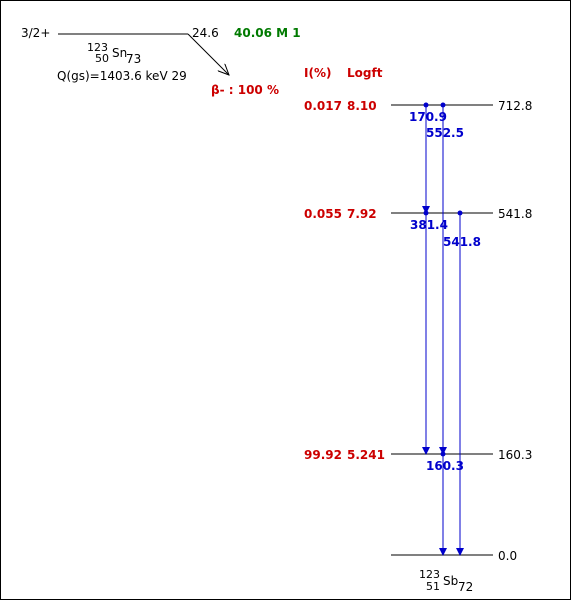 This screenshot has width=571, height=600. I want to click on level-1-intensity: 0.055, so click(323, 214).